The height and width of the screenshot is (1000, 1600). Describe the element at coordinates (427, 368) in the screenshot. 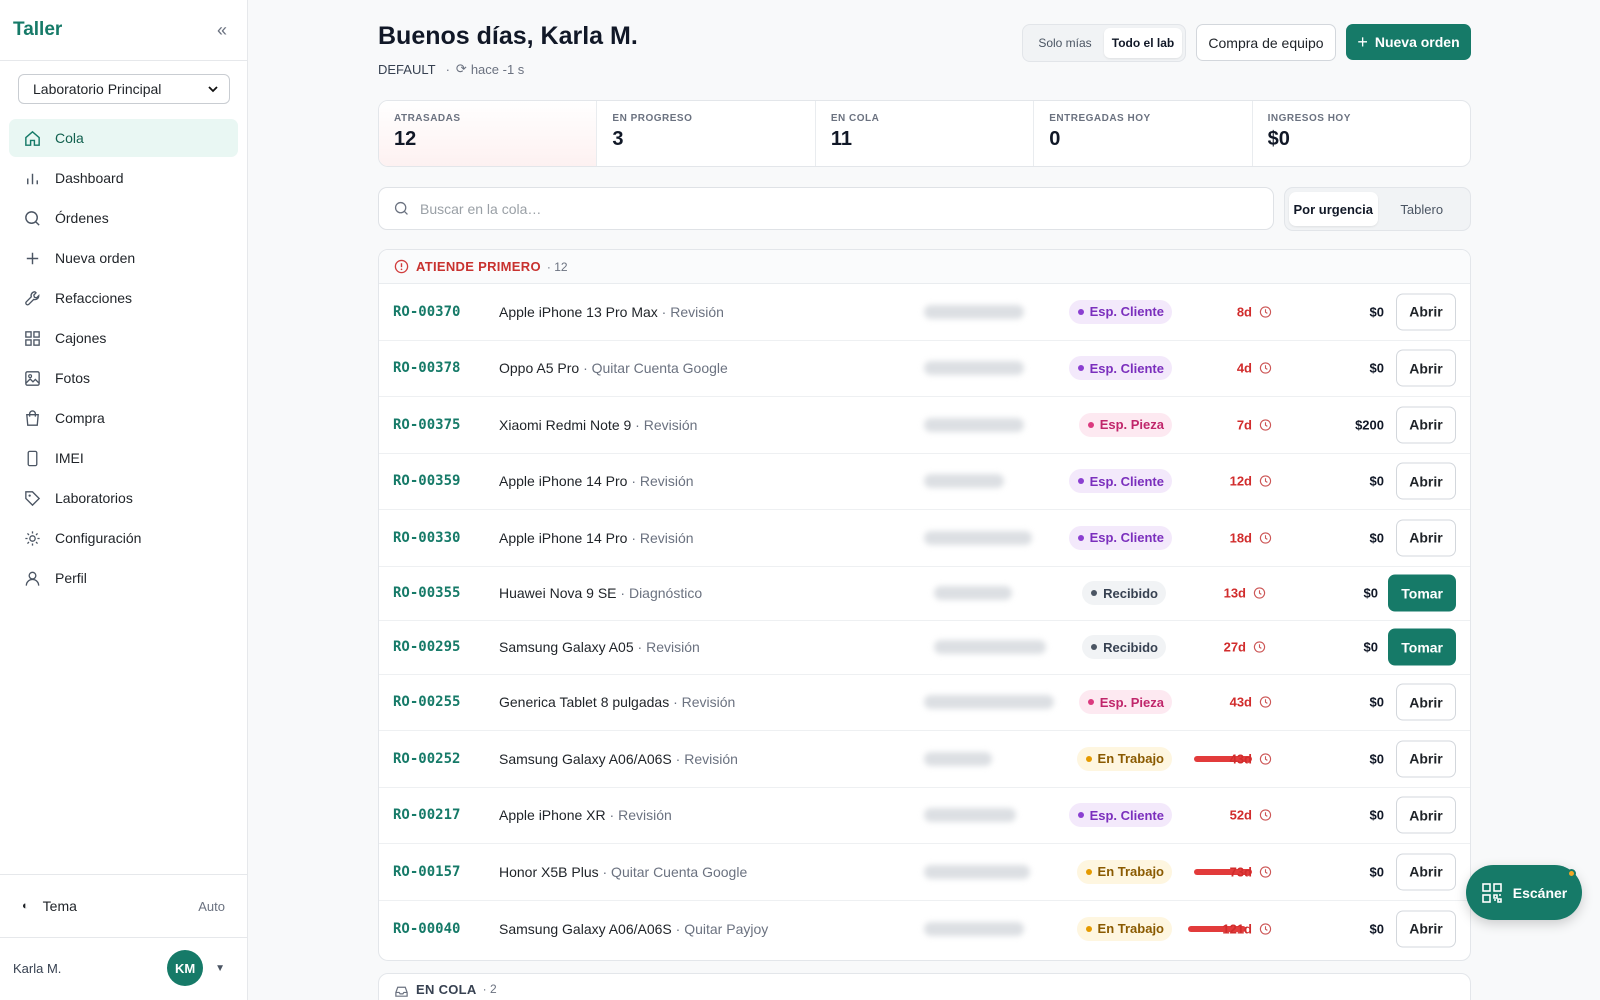

I see `order-id-link: RO-00378` at that location.